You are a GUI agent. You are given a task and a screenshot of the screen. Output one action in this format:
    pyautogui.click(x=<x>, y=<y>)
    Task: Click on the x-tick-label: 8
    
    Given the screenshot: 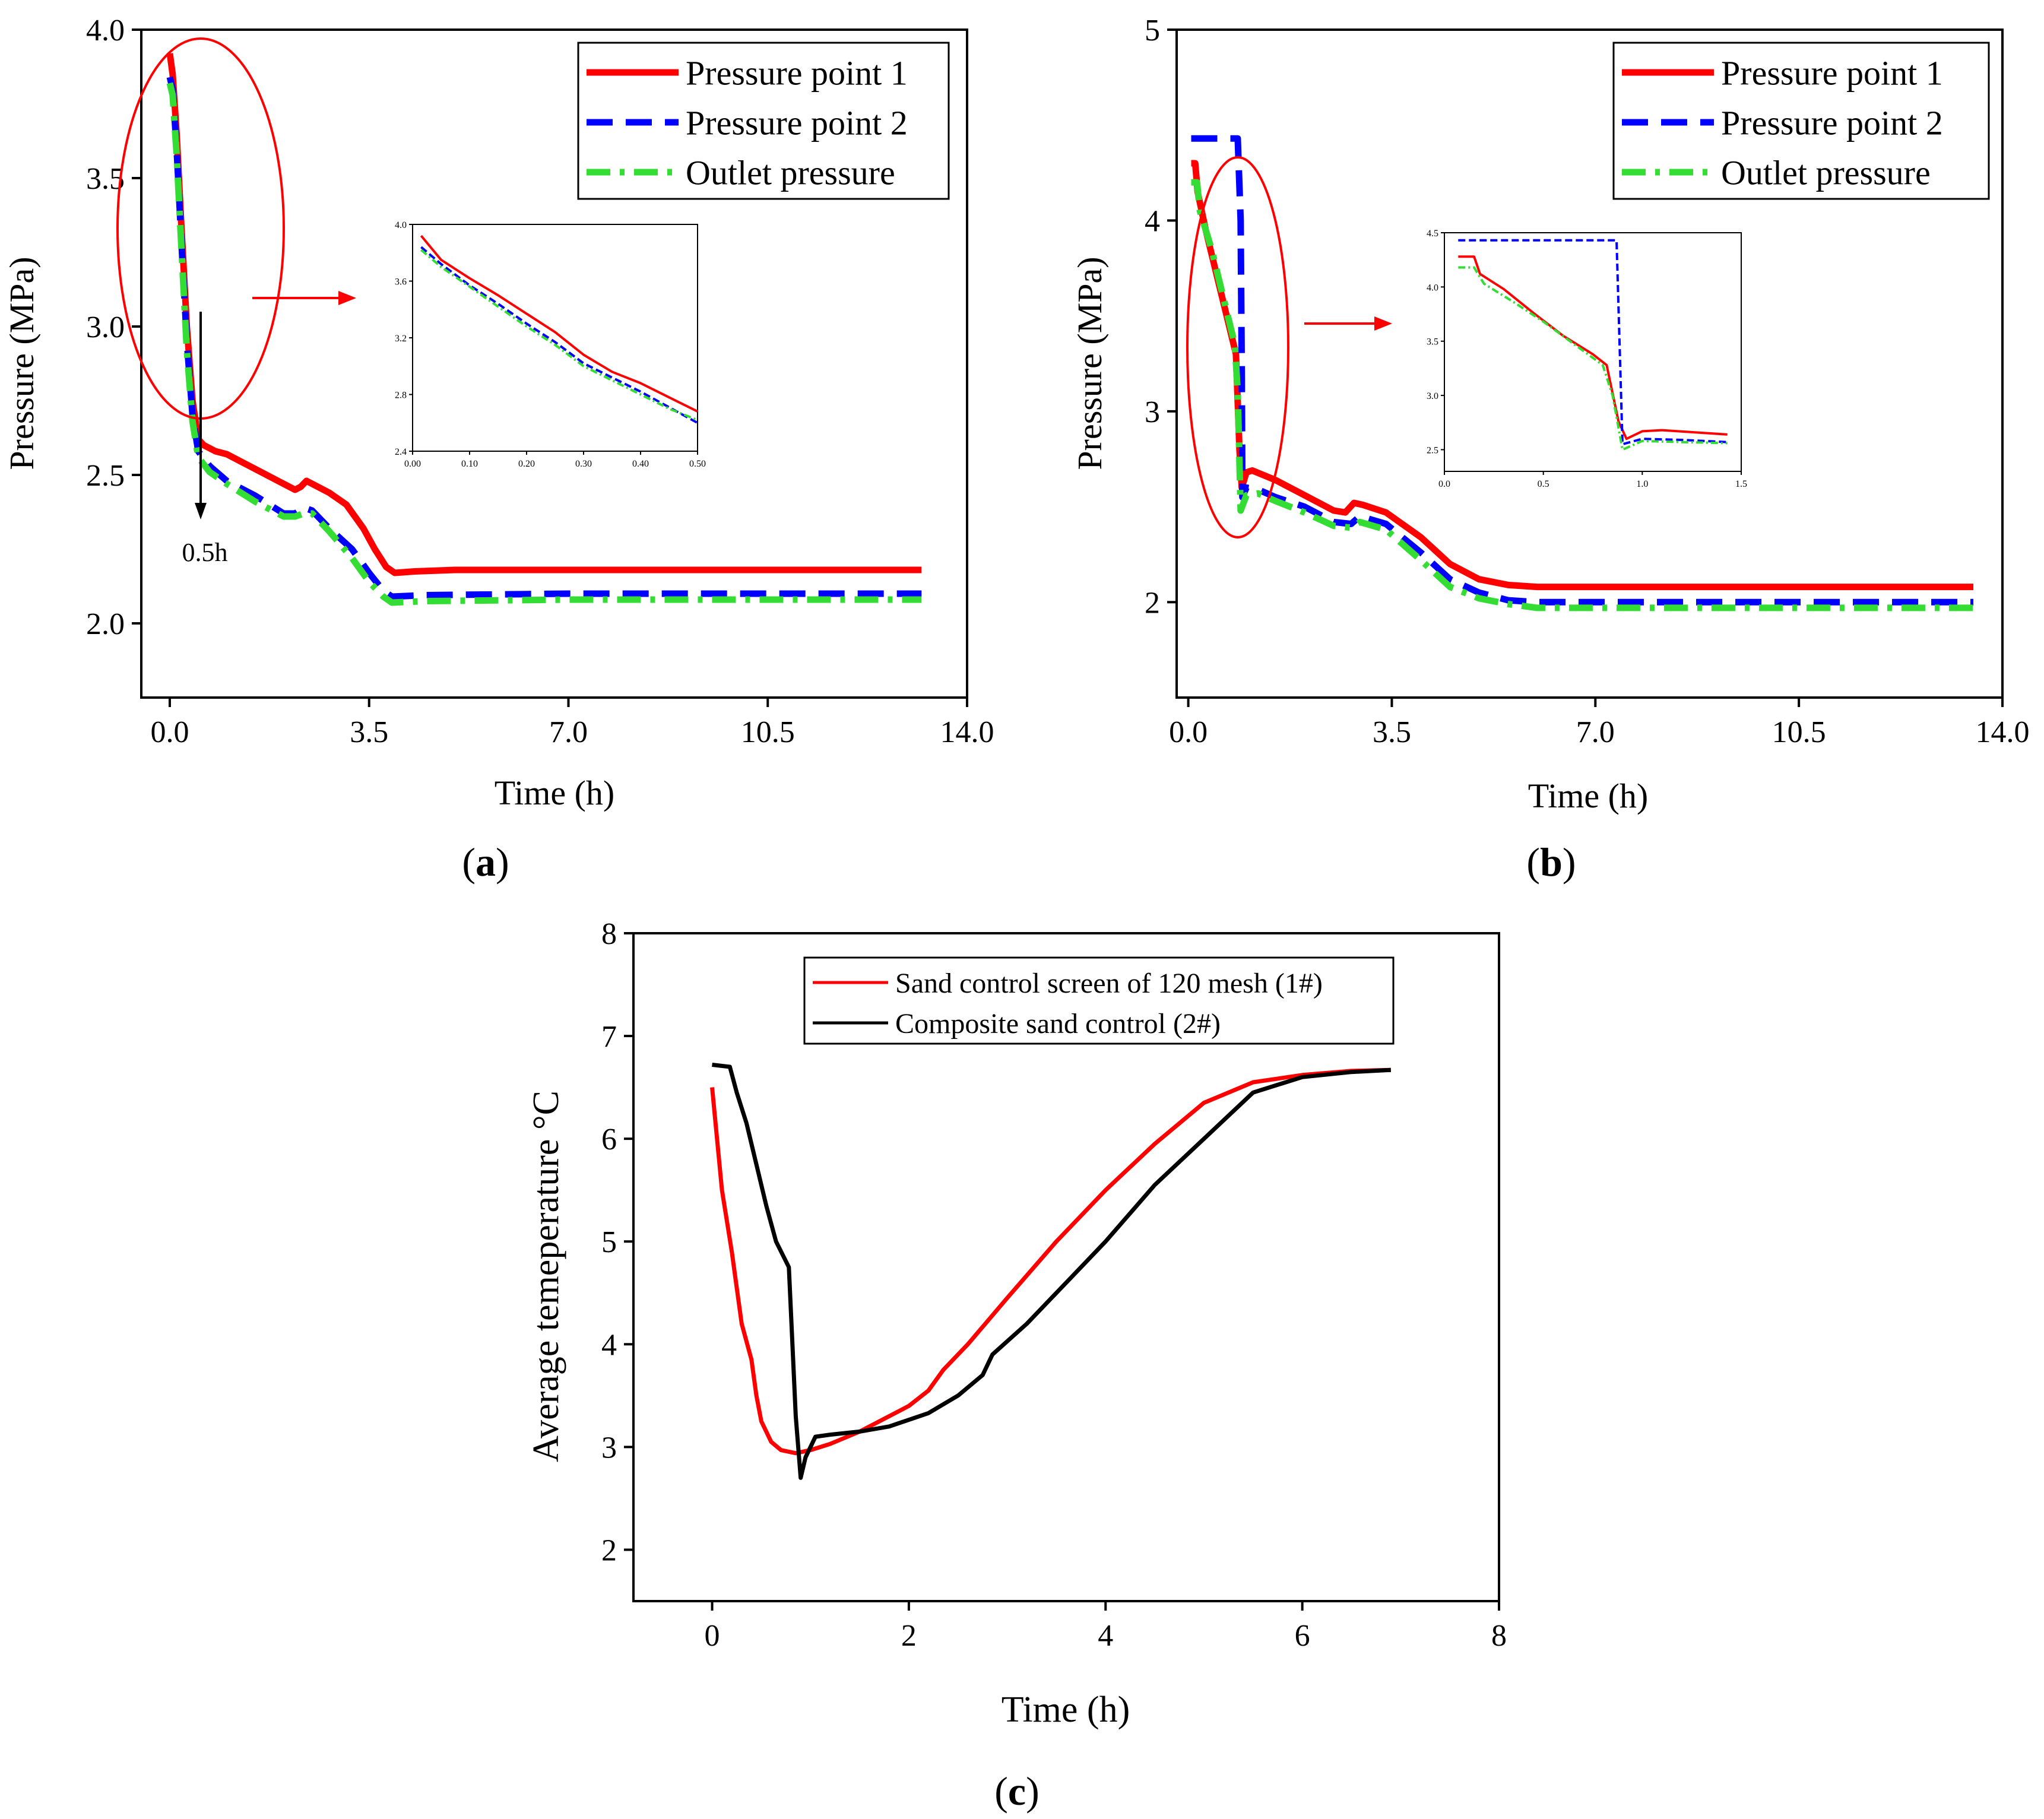 What is the action you would take?
    pyautogui.click(x=1499, y=1636)
    